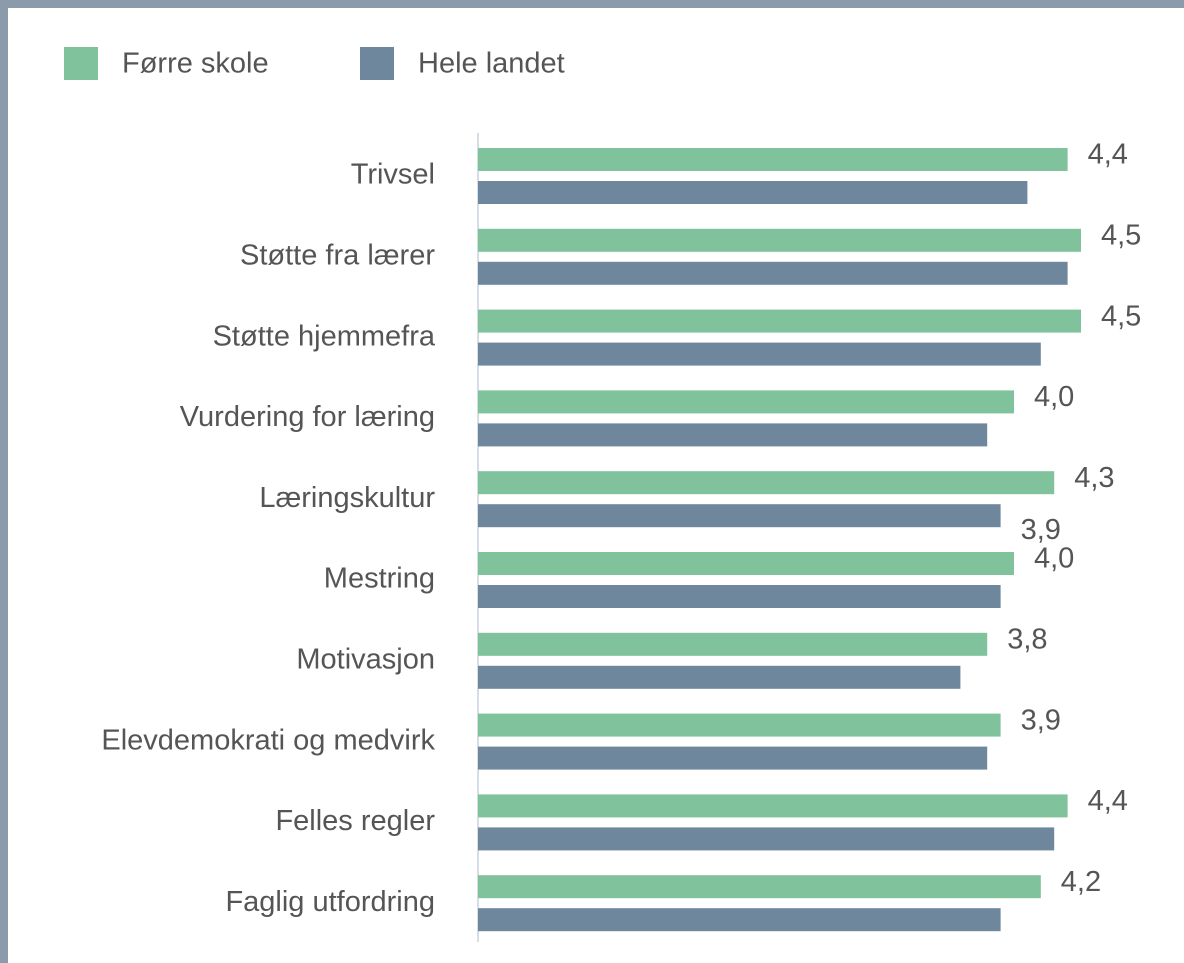 This screenshot has height=963, width=1184. What do you see at coordinates (1081, 882) in the screenshot?
I see `value-label: 4,2` at bounding box center [1081, 882].